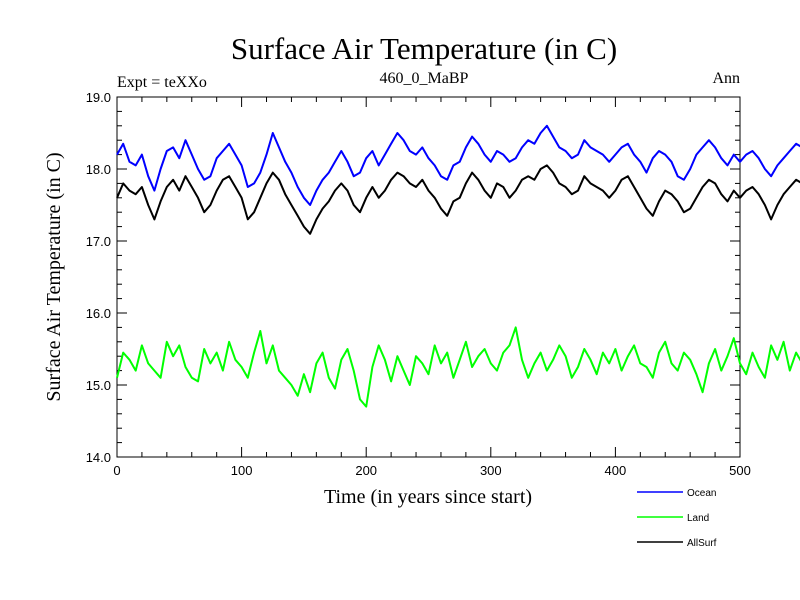 The image size is (800, 600). I want to click on y-tick-label: 17.0, so click(98, 241).